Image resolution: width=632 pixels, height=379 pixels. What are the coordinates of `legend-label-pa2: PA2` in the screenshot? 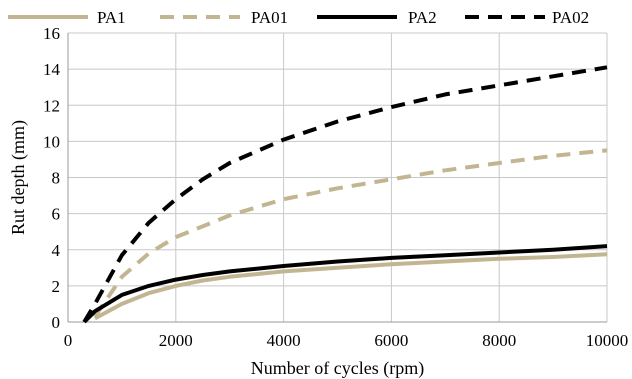 It's located at (422, 17).